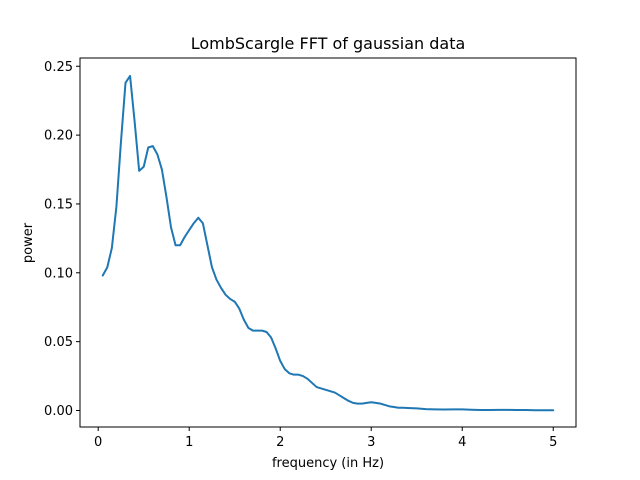 This screenshot has height=480, width=640. I want to click on x-tick-label: 2, so click(280, 442).